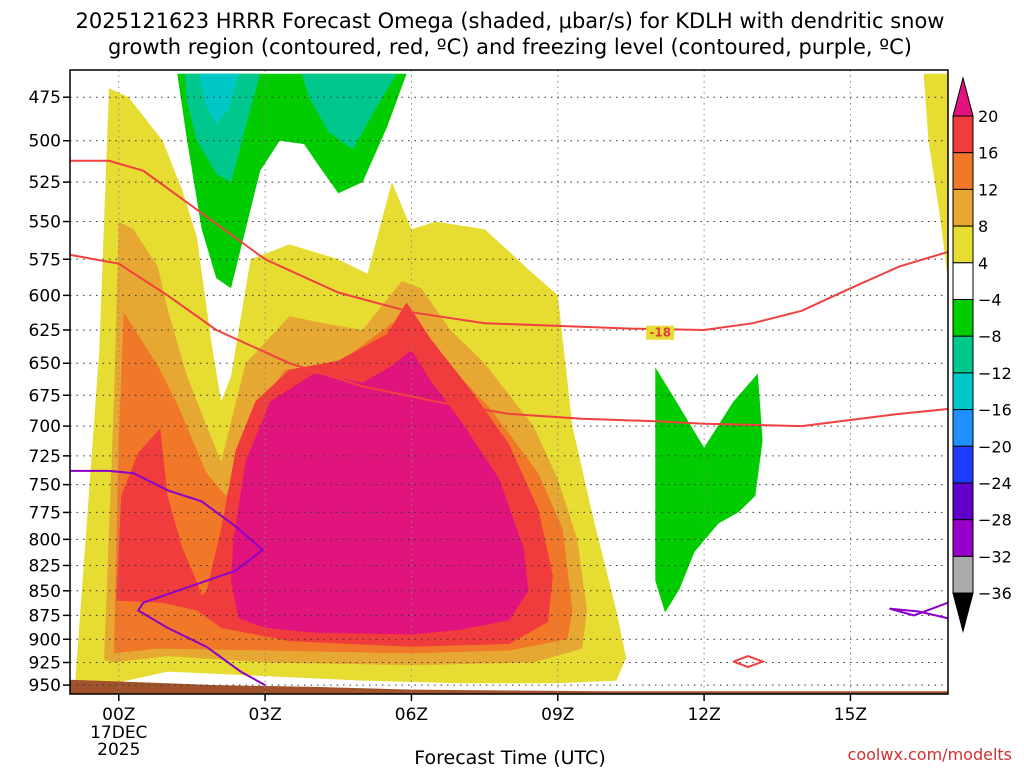 The image size is (1024, 768). I want to click on y-tick-label: 800, so click(45, 540).